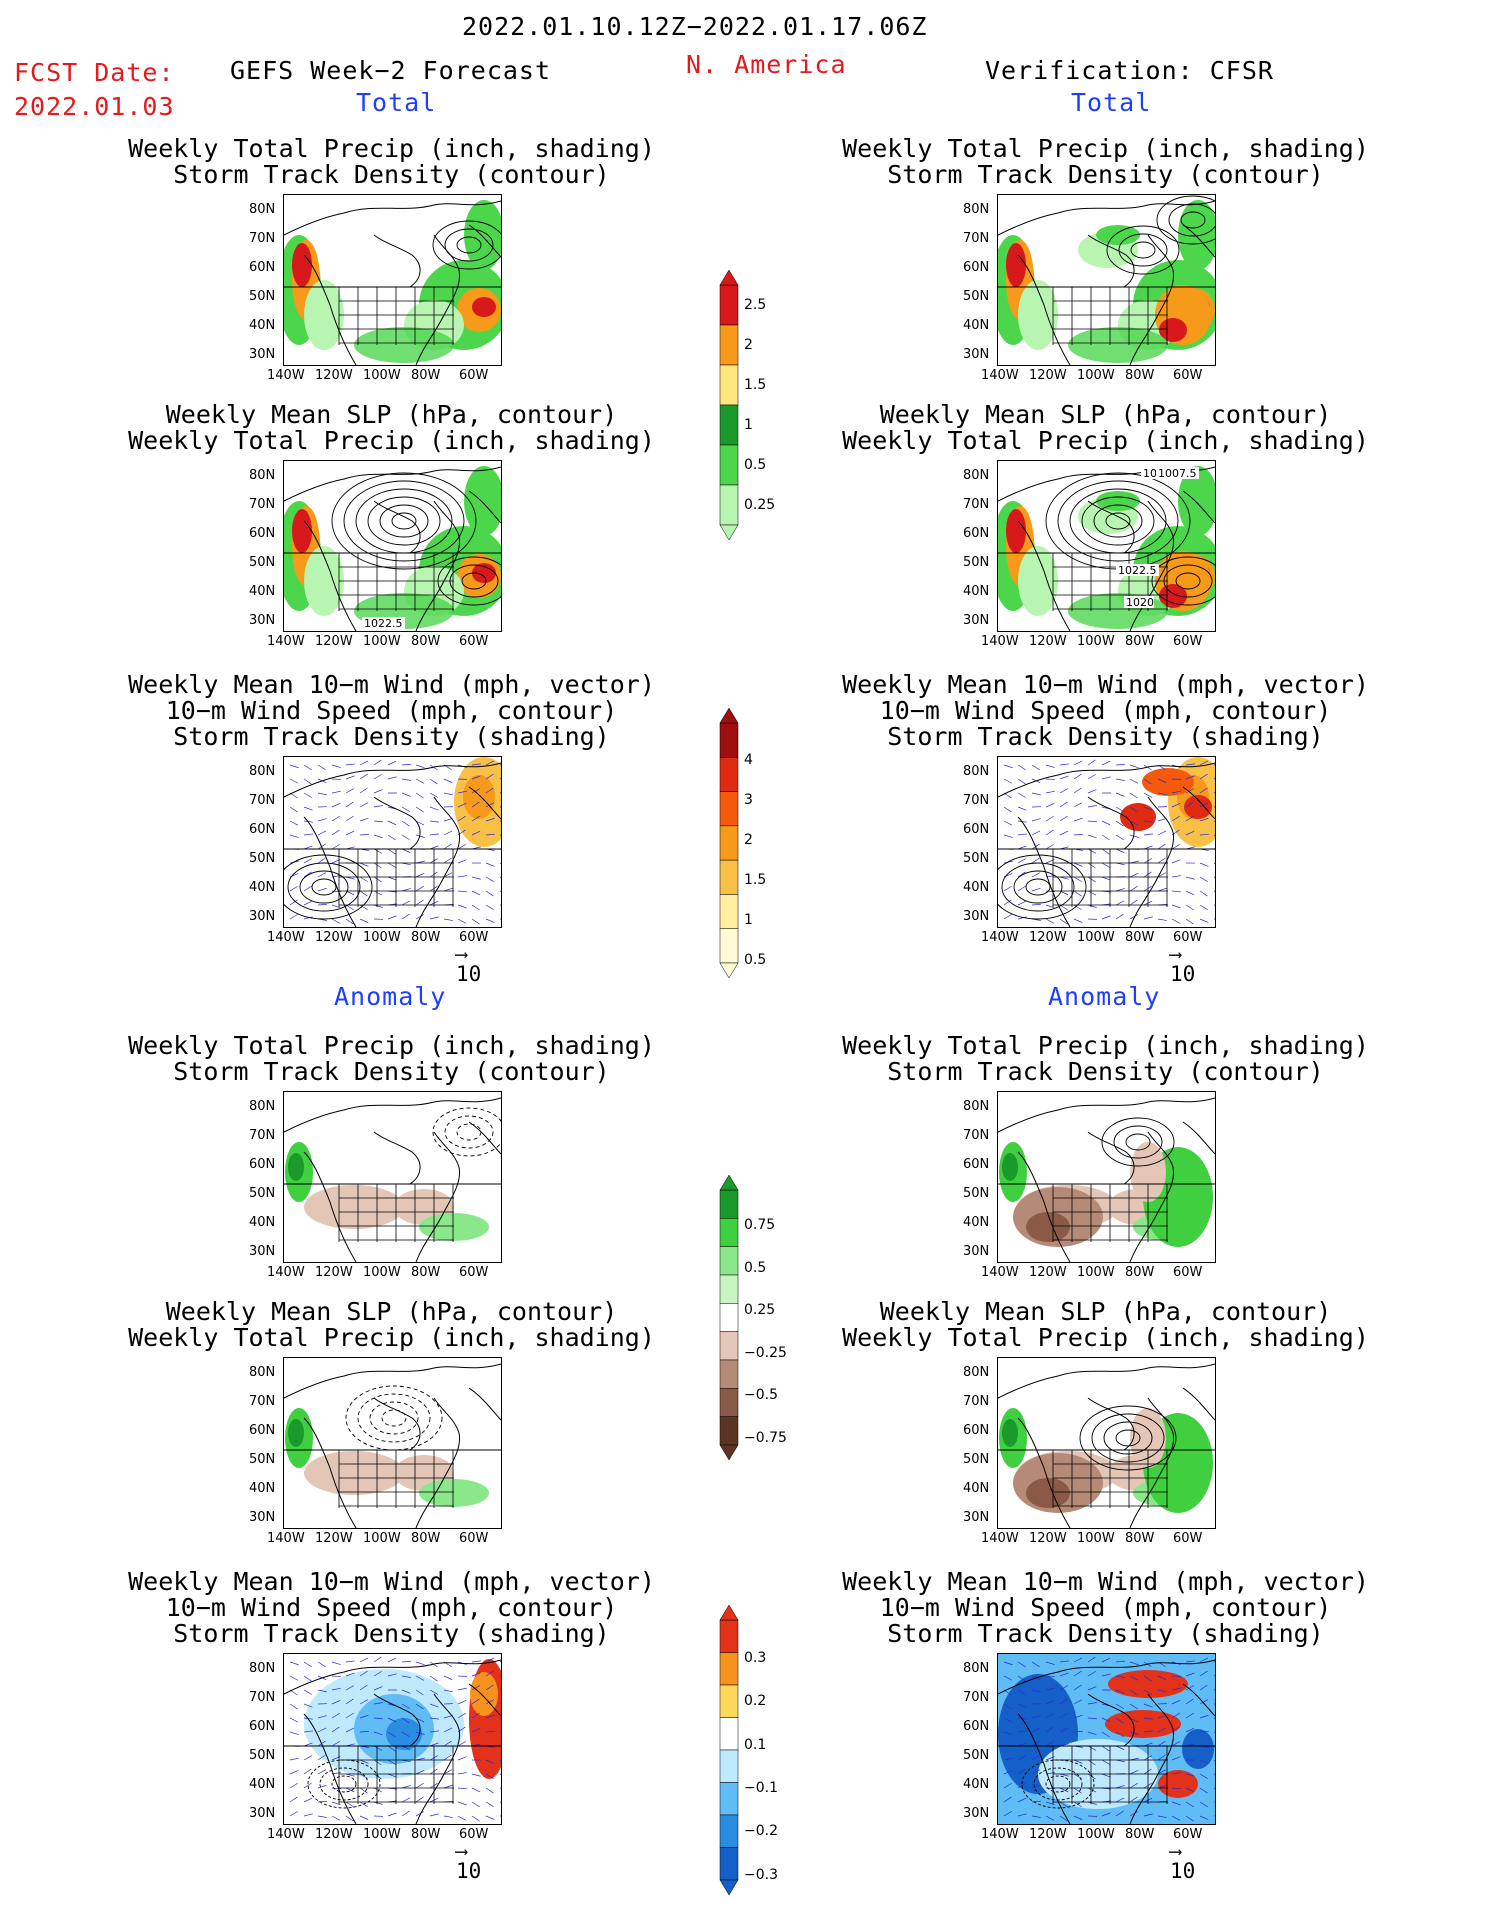 This screenshot has height=1925, width=1487. Describe the element at coordinates (755, 960) in the screenshot. I see `colorbar-tick-label: 0.5` at that location.